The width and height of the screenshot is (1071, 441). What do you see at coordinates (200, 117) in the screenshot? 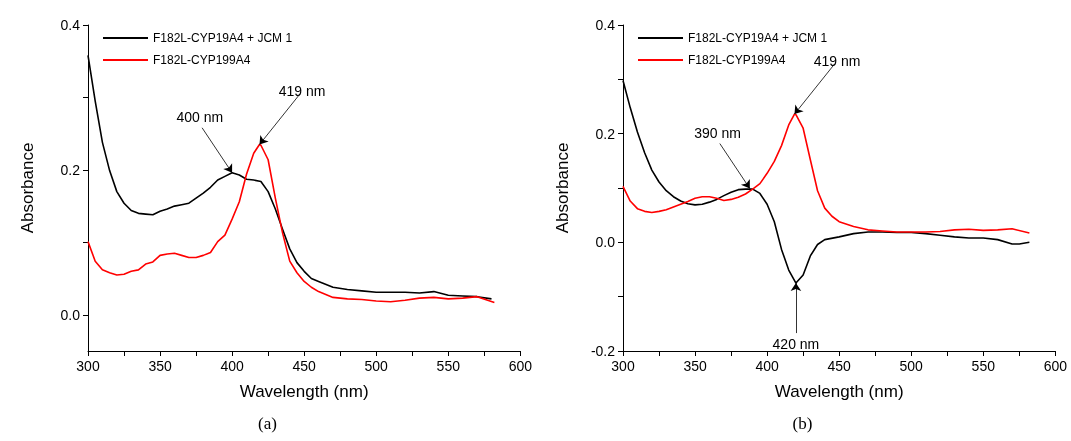
I see `annotation: 400 nm` at bounding box center [200, 117].